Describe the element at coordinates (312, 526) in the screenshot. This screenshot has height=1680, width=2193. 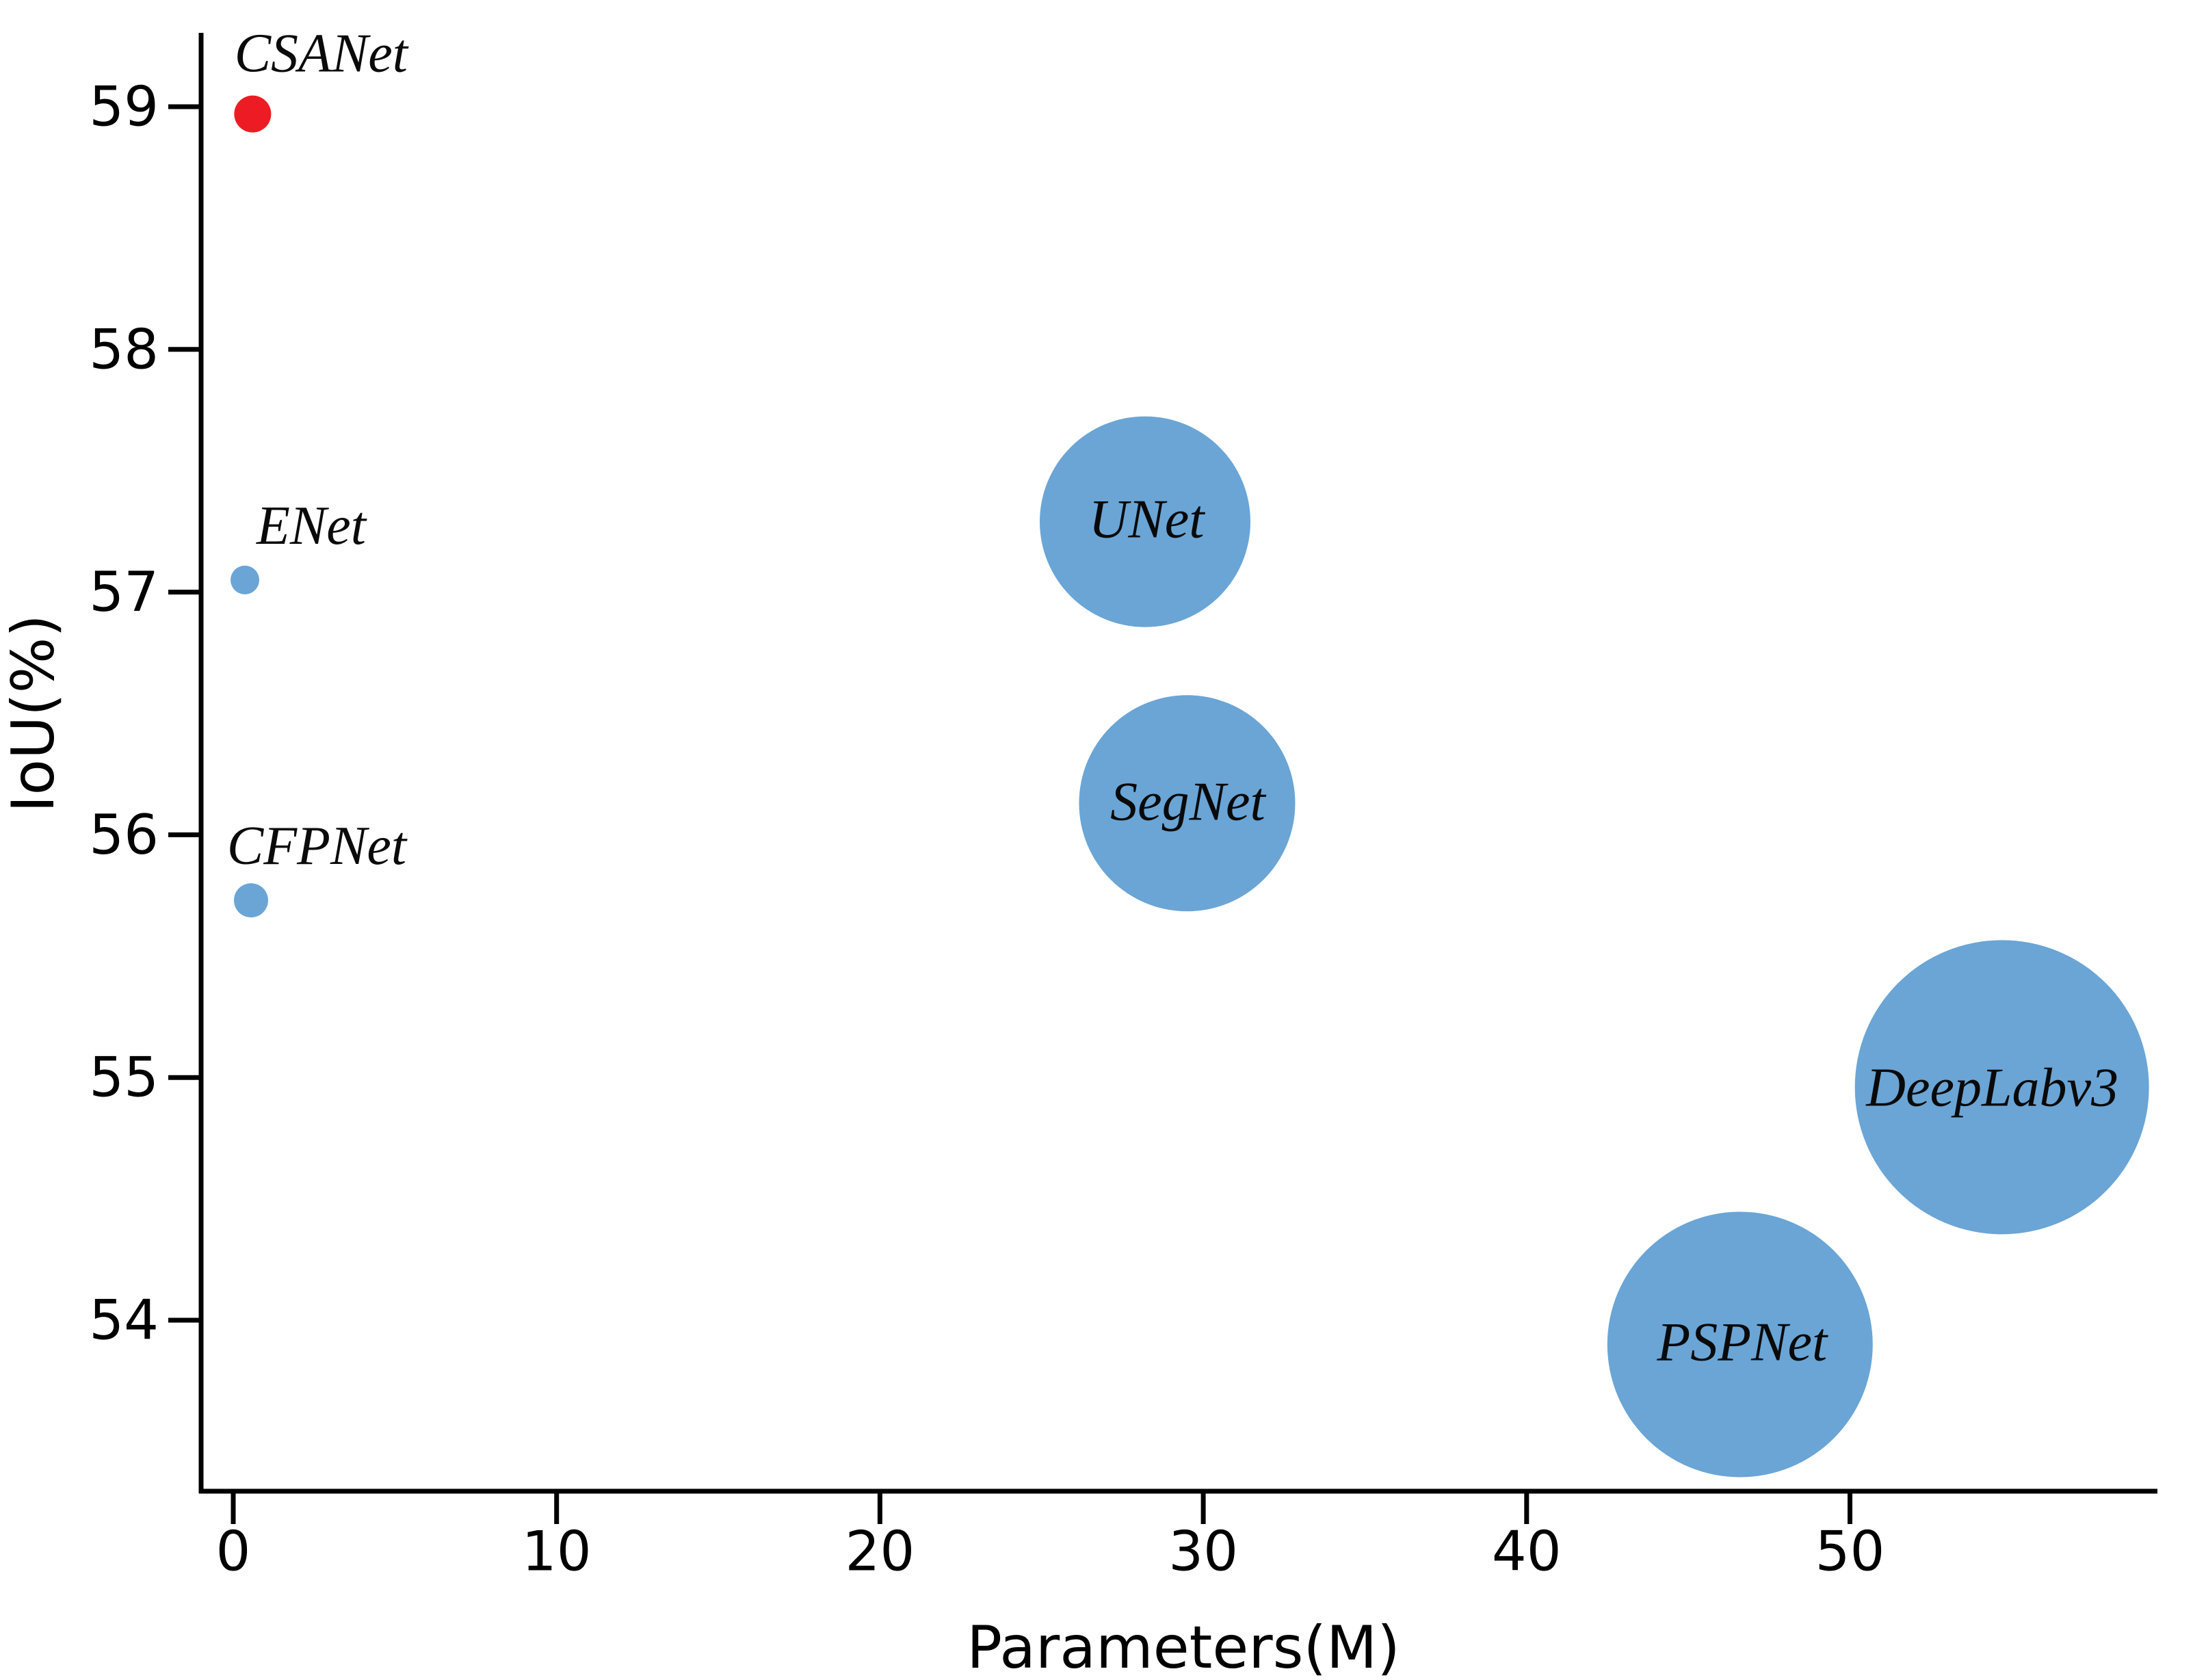
I see `data-point-label-enet: ENet` at that location.